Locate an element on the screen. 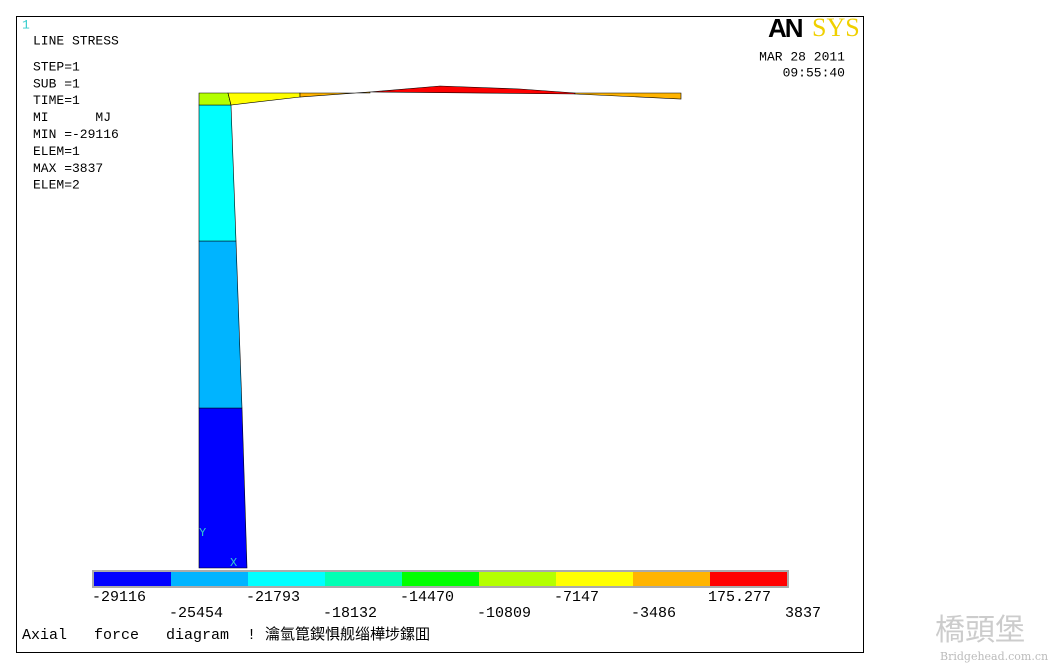  legend-label: -29116 is located at coordinates (119, 597).